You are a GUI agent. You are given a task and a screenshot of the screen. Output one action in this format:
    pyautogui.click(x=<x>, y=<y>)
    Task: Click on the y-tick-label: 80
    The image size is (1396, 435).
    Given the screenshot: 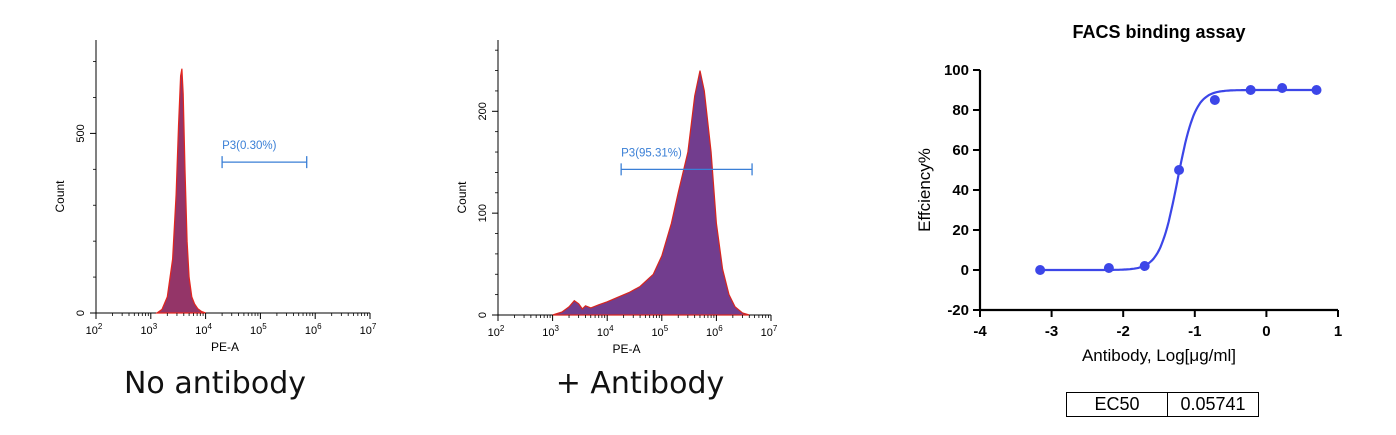 What is the action you would take?
    pyautogui.click(x=960, y=110)
    